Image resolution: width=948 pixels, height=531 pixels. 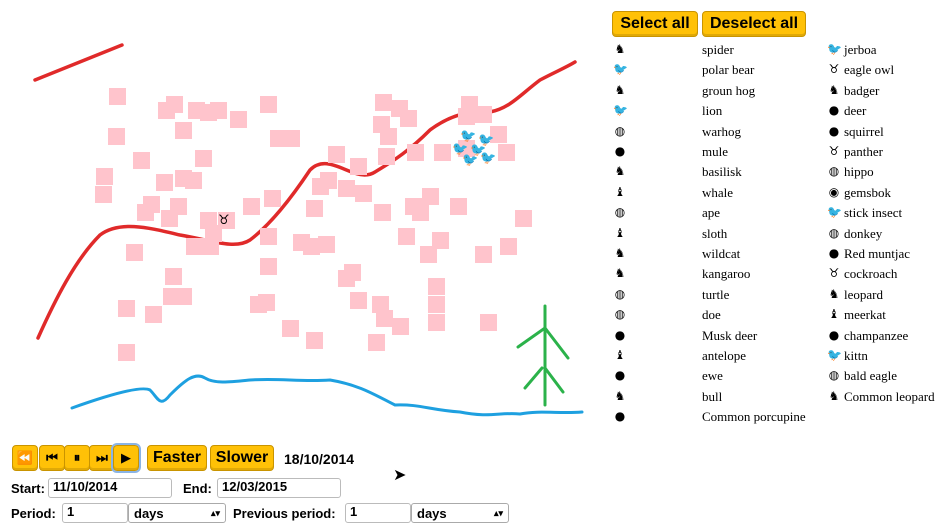 What do you see at coordinates (460, 513) in the screenshot?
I see `previous-period-unit-select: days ▴▾` at bounding box center [460, 513].